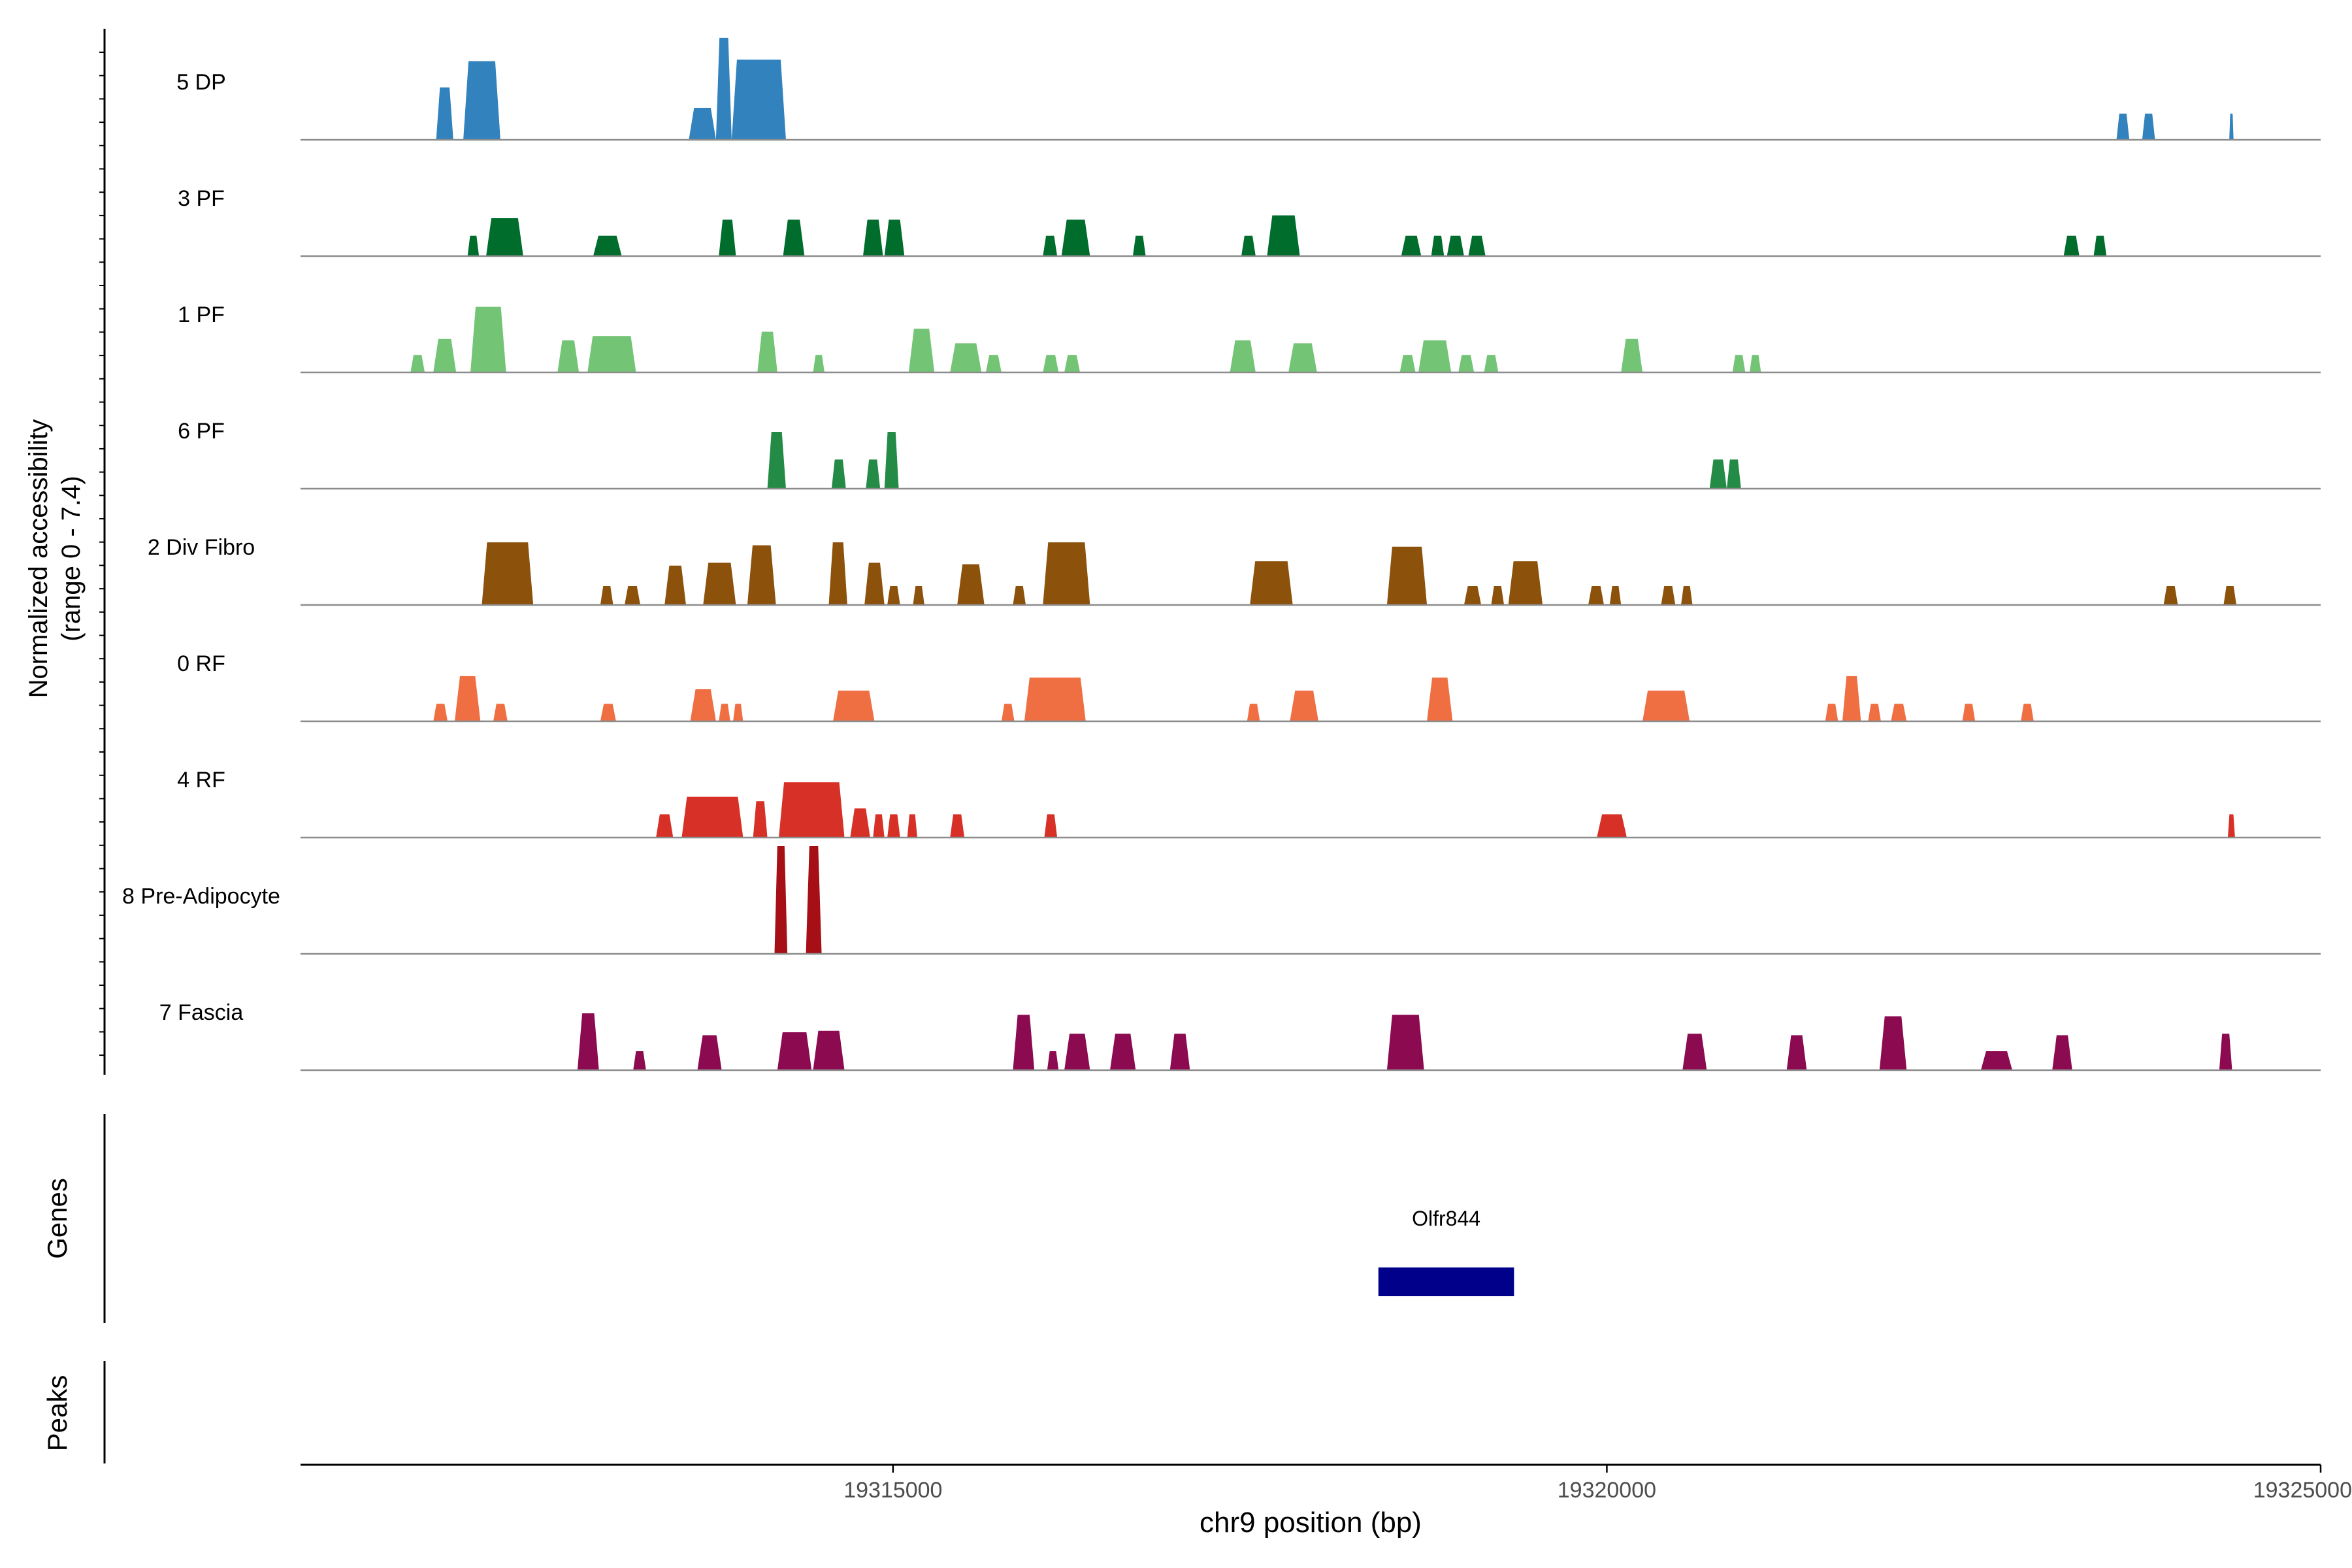 Image resolution: width=2352 pixels, height=1568 pixels. Describe the element at coordinates (201, 82) in the screenshot. I see `track-label: 5 DP` at that location.